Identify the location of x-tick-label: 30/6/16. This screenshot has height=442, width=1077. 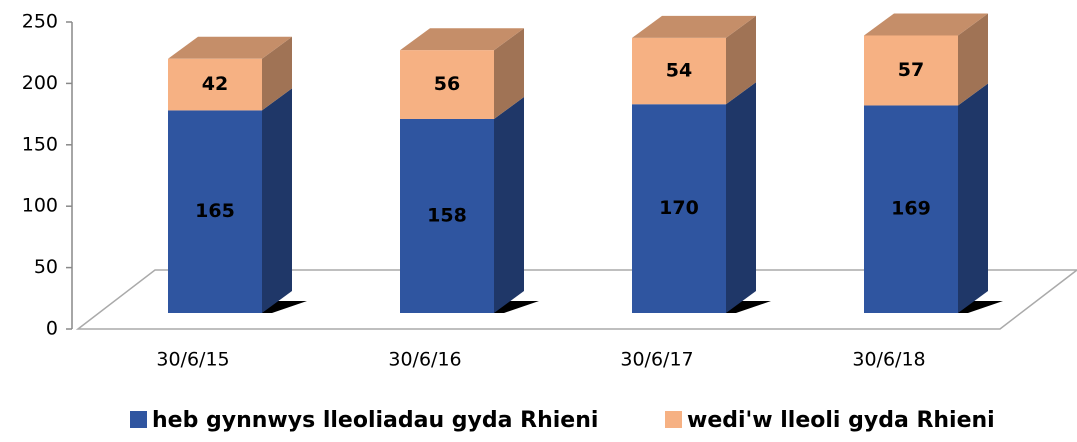
(424, 360).